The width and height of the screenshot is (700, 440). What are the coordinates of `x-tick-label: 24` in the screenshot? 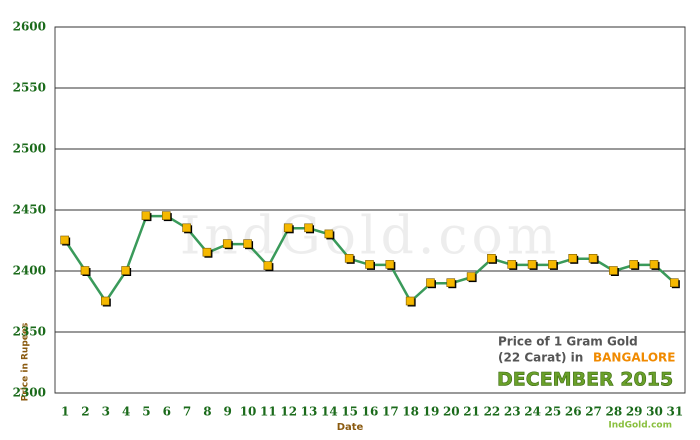 It's located at (532, 412).